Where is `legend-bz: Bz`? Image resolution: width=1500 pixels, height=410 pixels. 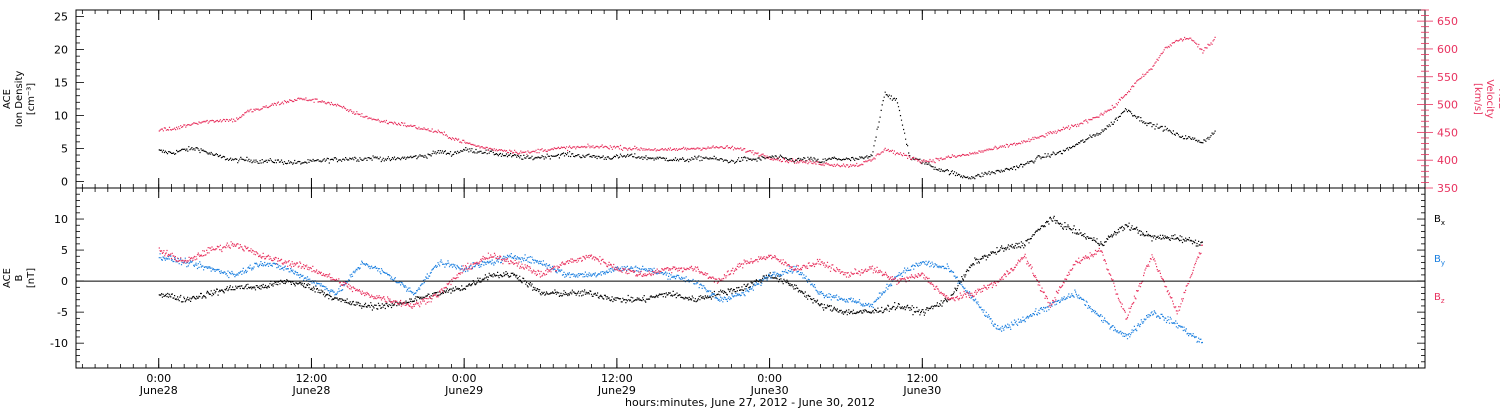 legend-bz: Bz is located at coordinates (1439, 298).